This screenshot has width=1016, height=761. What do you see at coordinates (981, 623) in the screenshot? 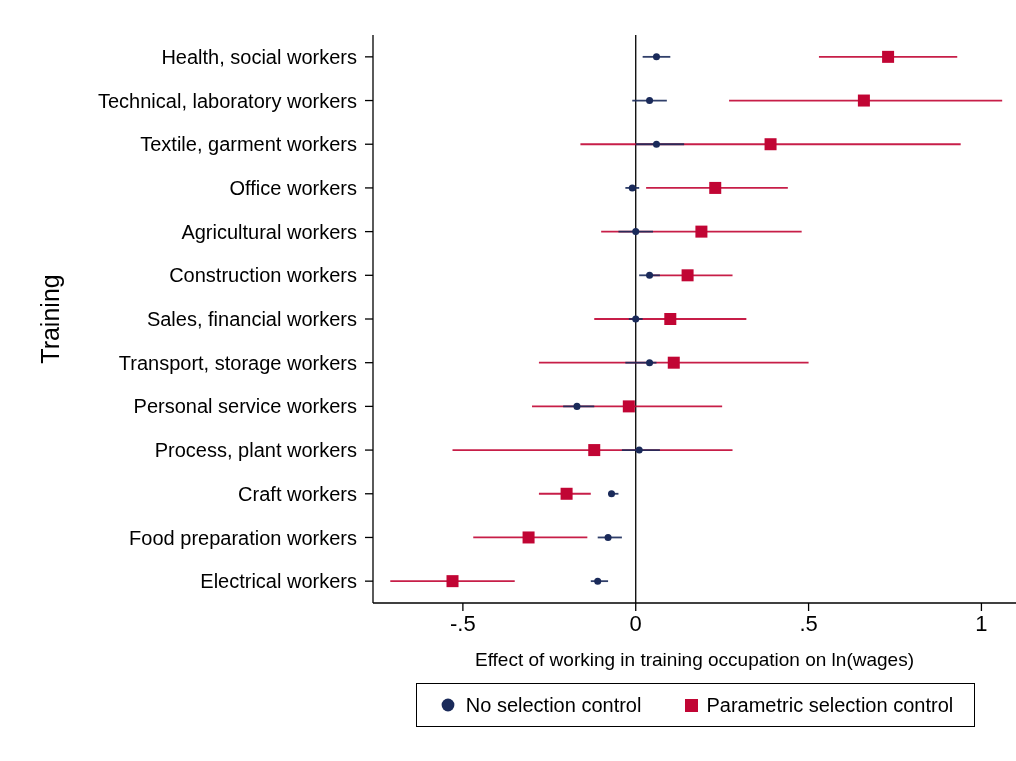
I see `x-tick-label: 1` at bounding box center [981, 623].